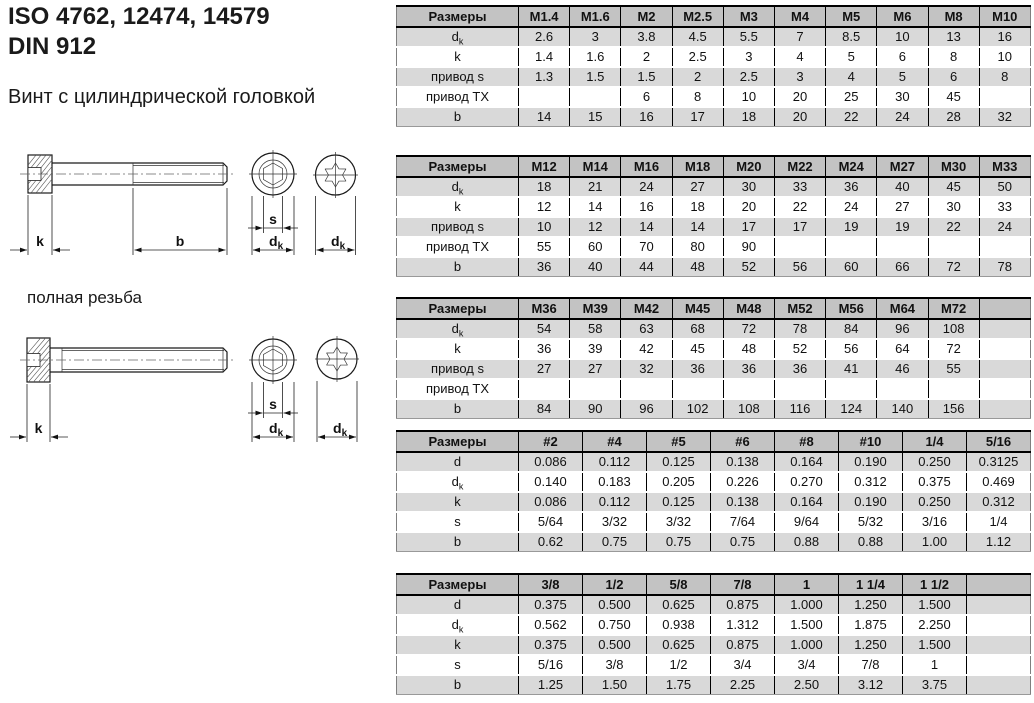 The width and height of the screenshot is (1034, 703). Describe the element at coordinates (614, 644) in the screenshot. I see `table-cell: 0.500` at that location.